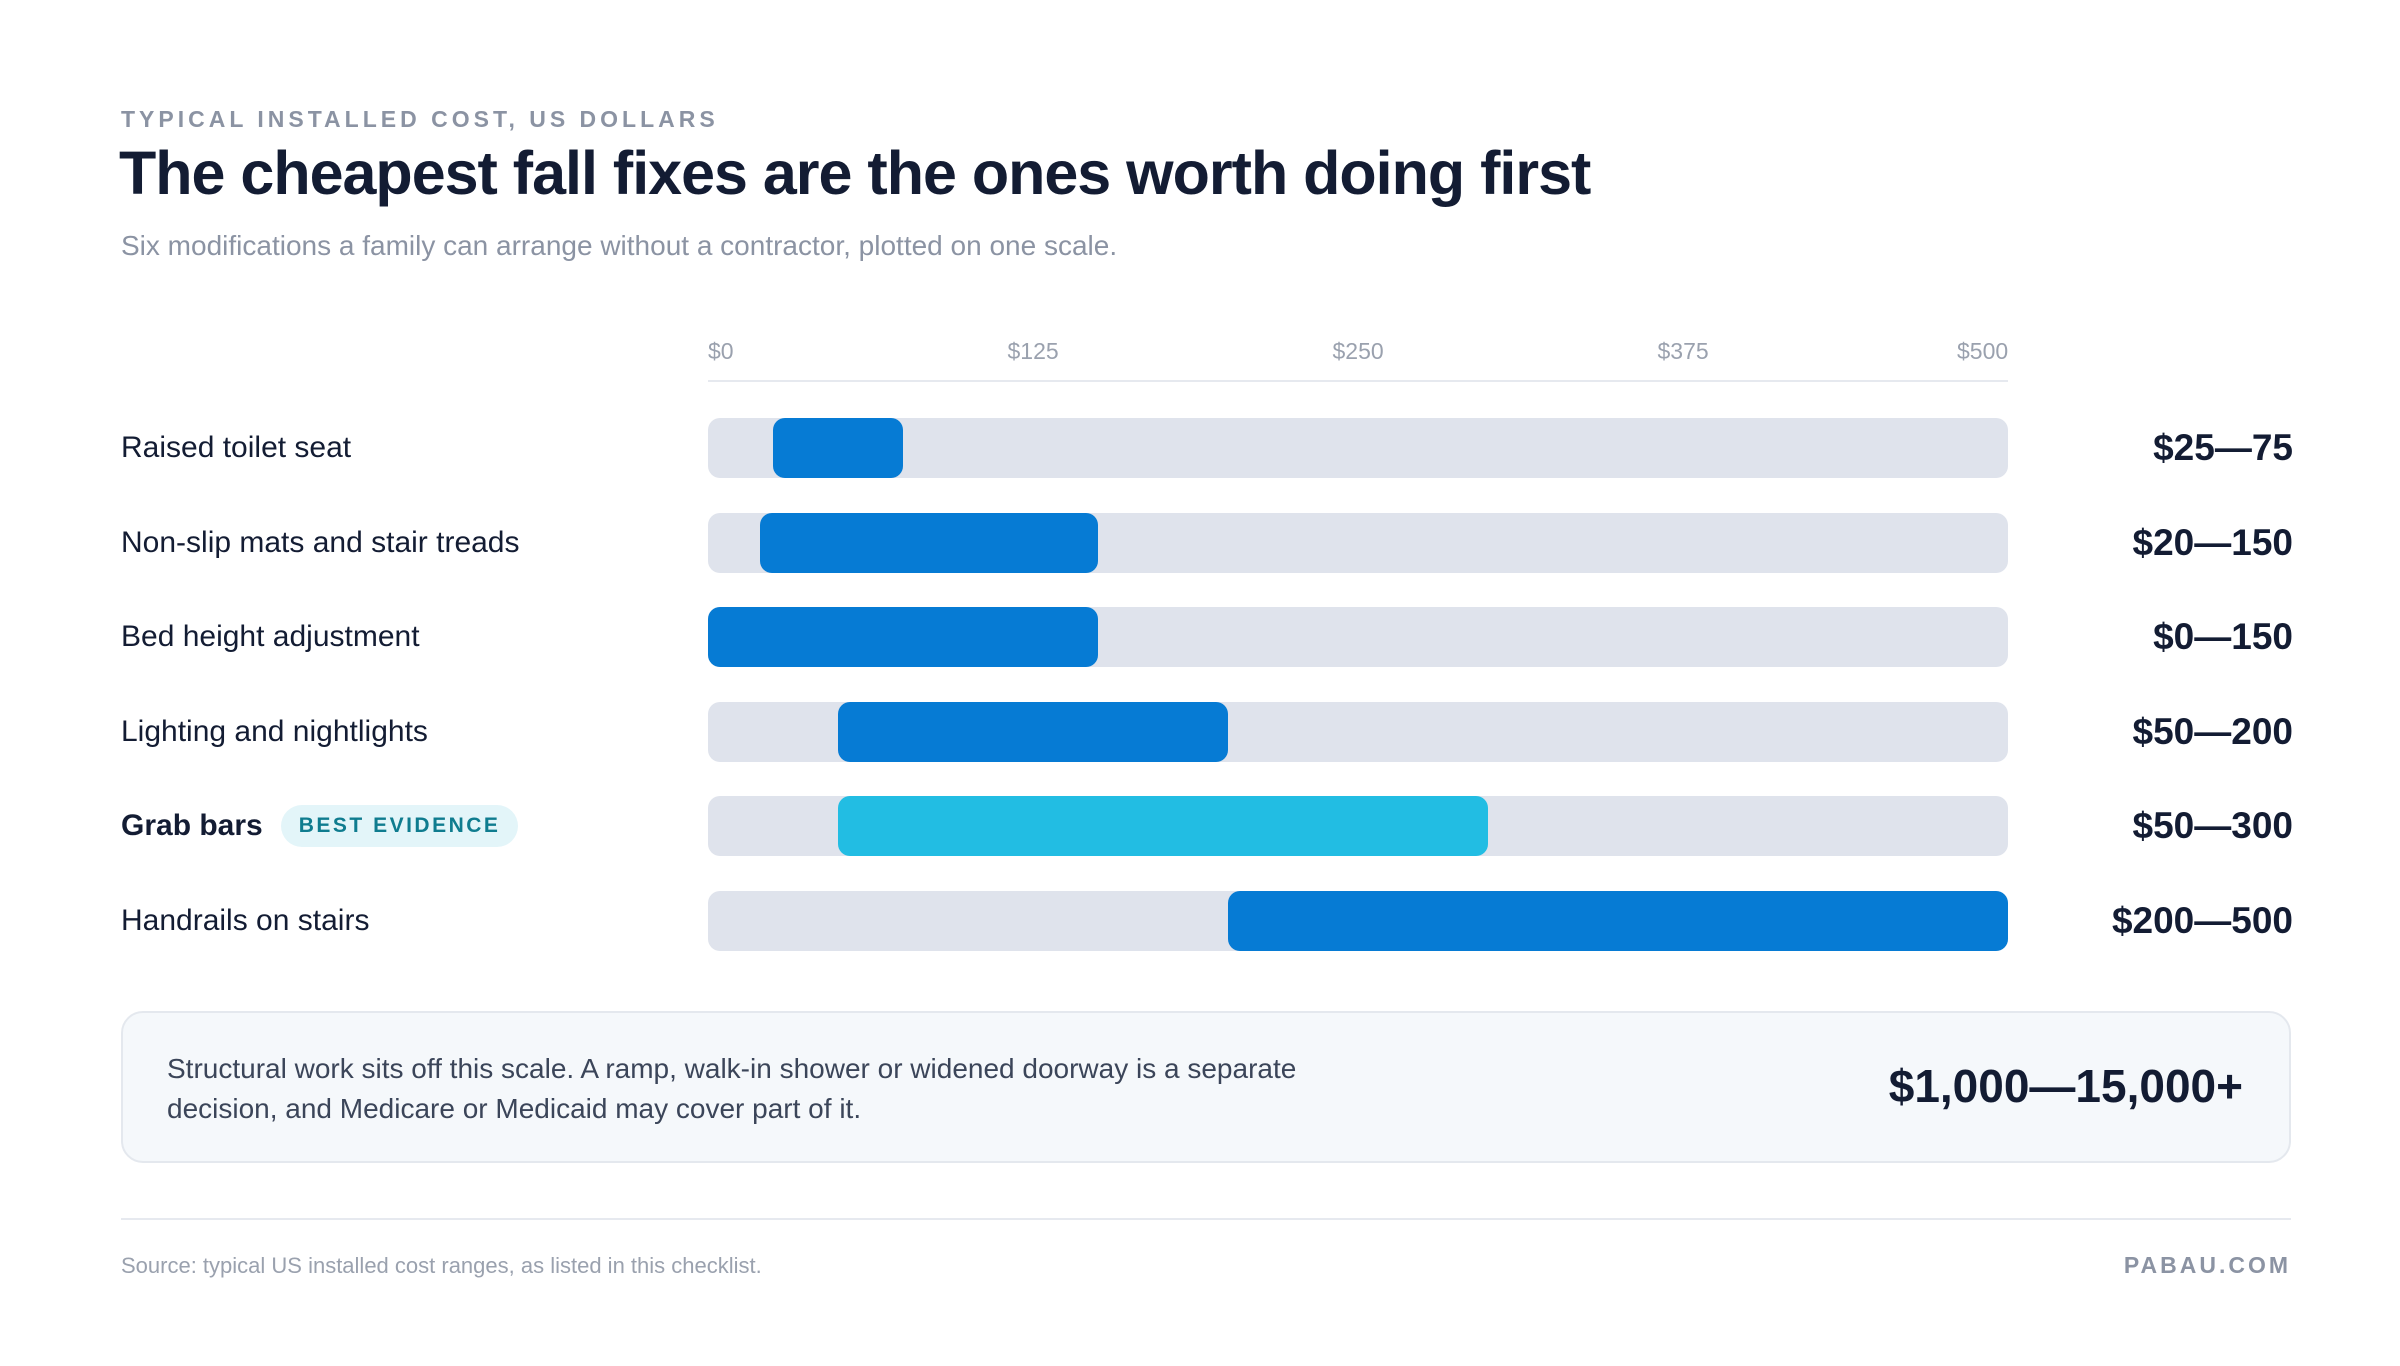 The image size is (2400, 1366). What do you see at coordinates (2207, 1265) in the screenshot?
I see `brand-name: PABAU.COM` at bounding box center [2207, 1265].